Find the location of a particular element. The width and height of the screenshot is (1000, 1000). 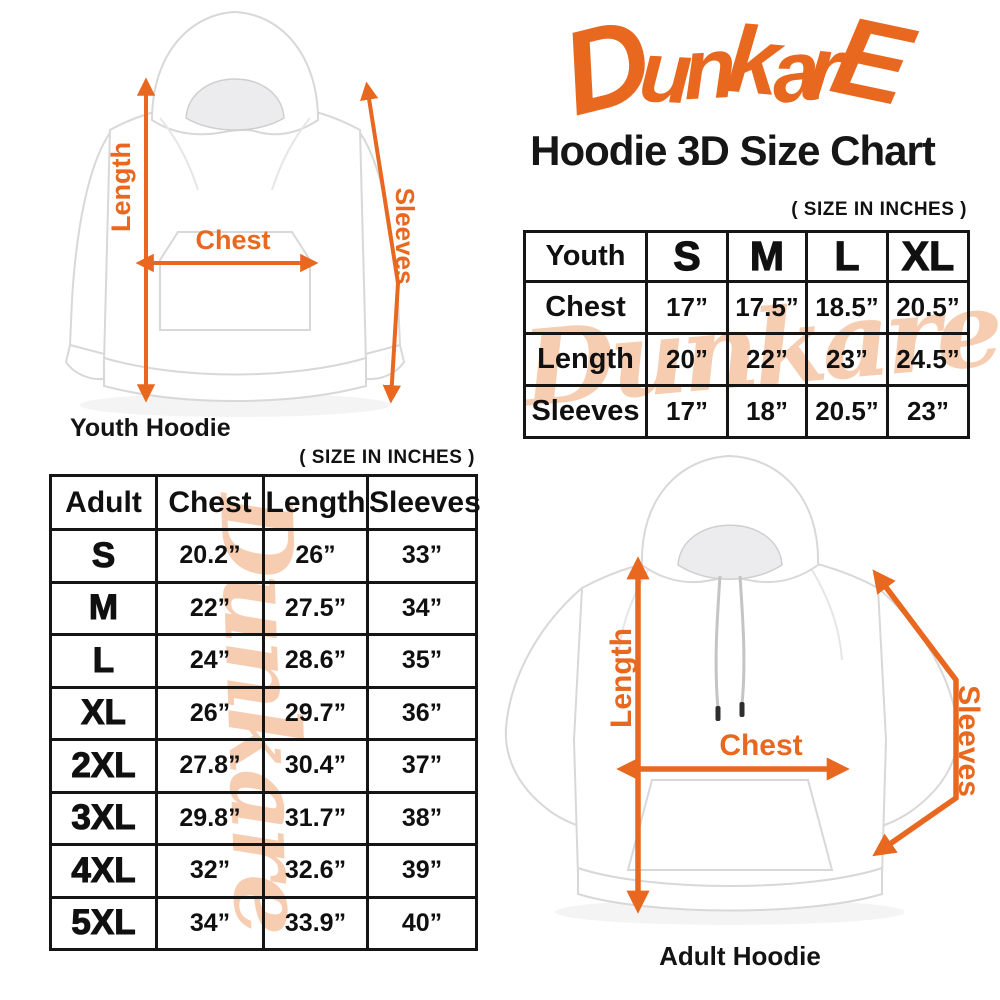

size-value-cell: 38” is located at coordinates (422, 818).